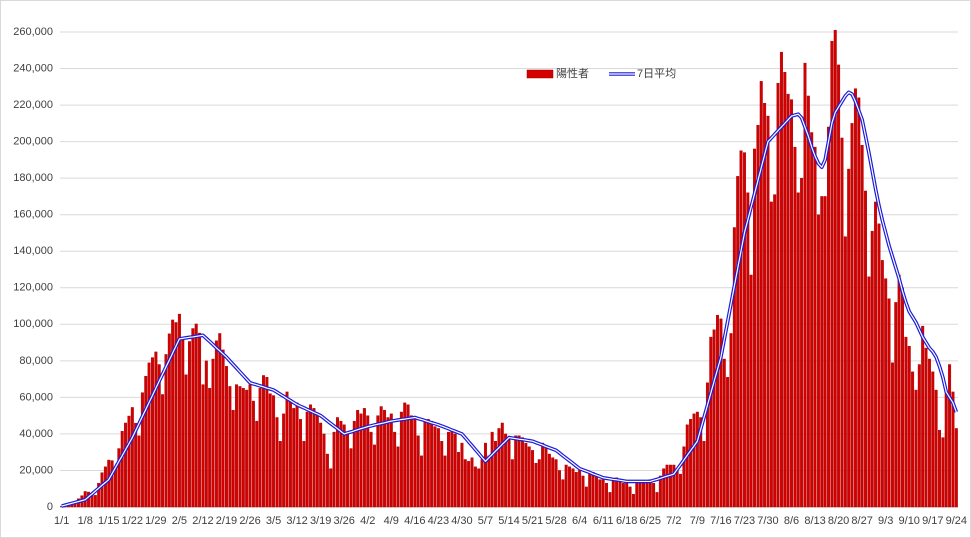  I want to click on y-tick-label: 220,000, so click(33, 105).